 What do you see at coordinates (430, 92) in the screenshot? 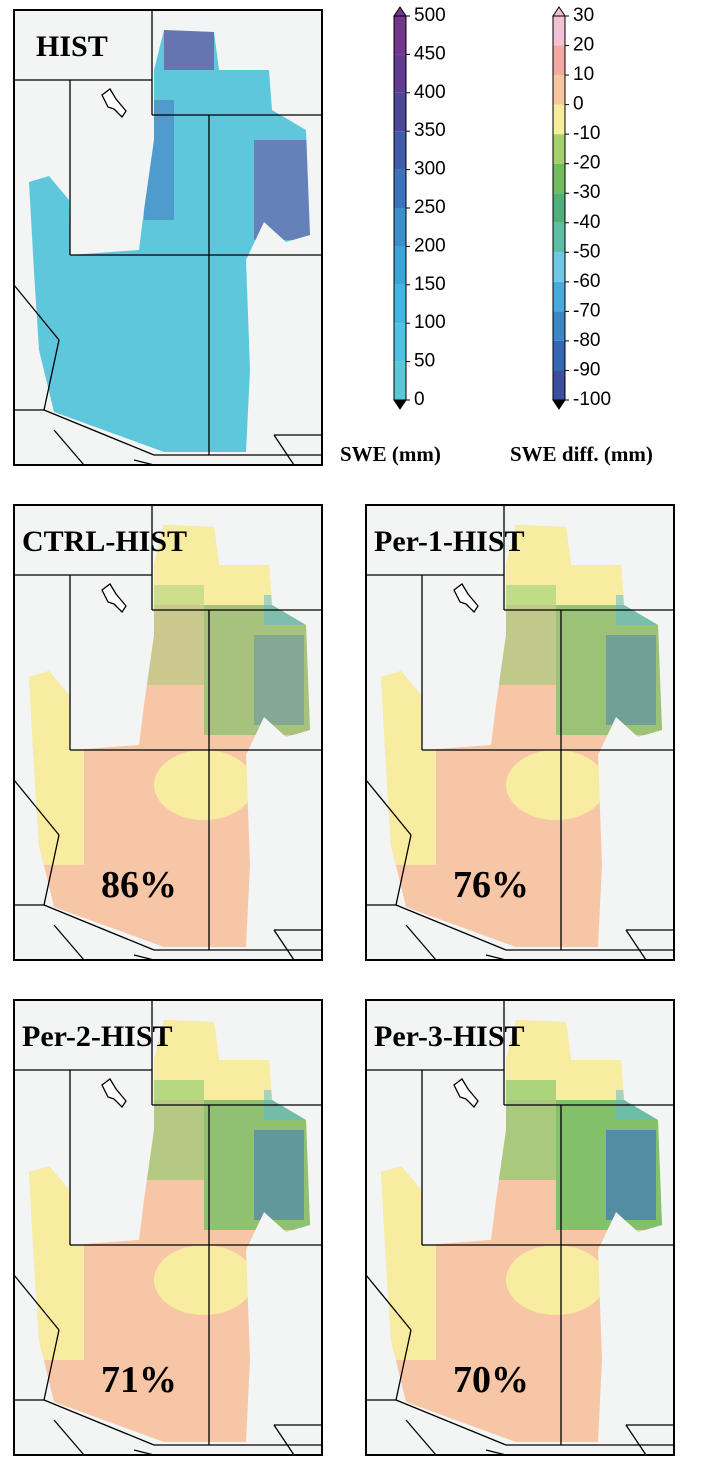
I see `tick-label: 400` at bounding box center [430, 92].